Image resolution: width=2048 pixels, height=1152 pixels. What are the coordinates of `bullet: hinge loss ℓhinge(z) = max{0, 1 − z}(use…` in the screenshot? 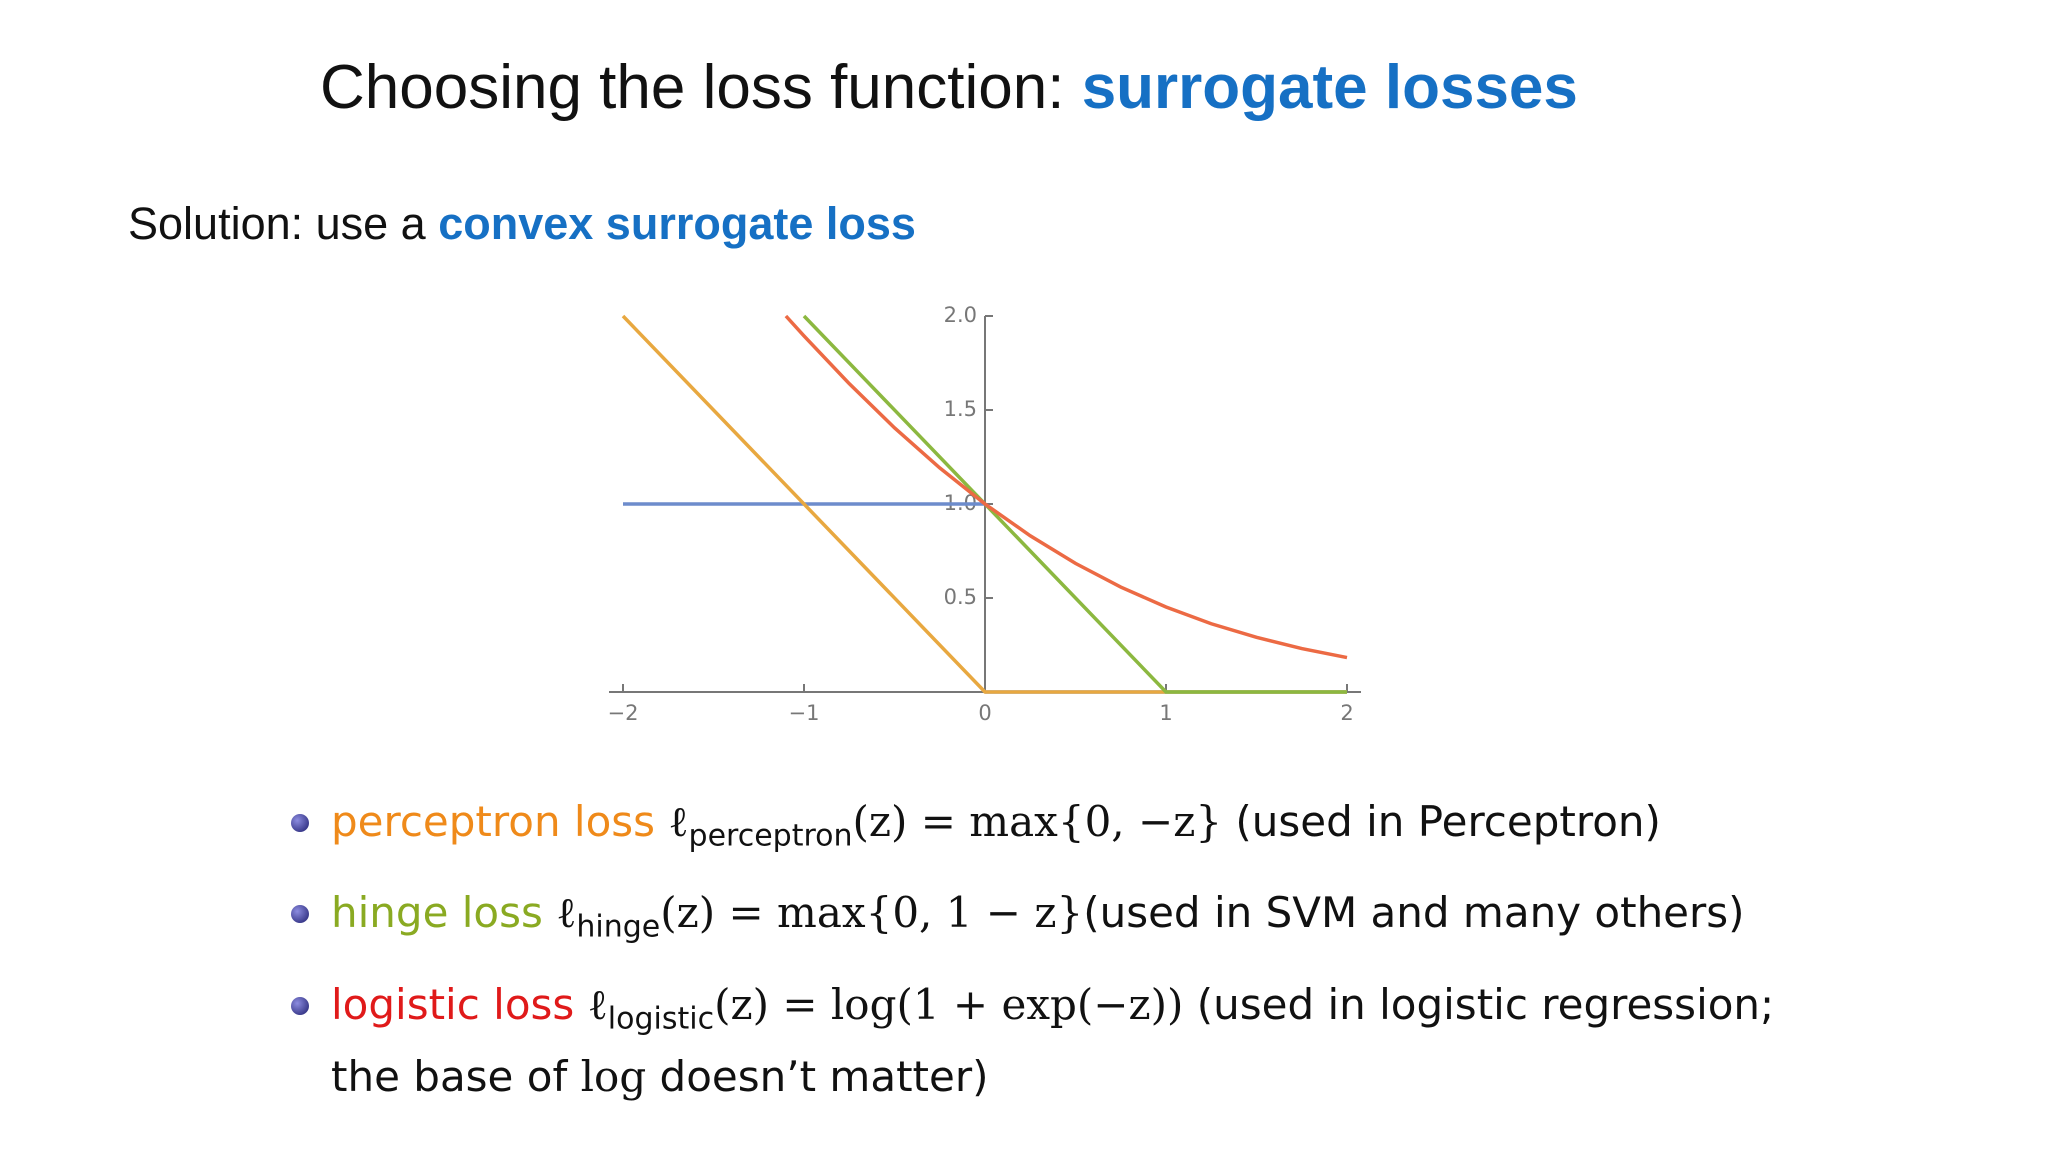 It's located at (1018, 920).